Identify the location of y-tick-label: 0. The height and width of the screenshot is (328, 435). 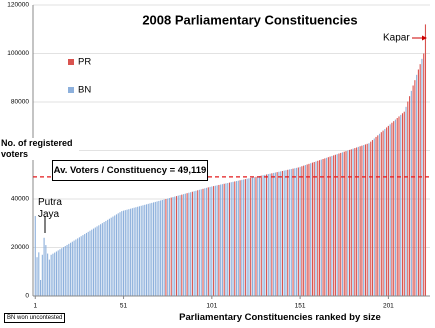
(27, 296).